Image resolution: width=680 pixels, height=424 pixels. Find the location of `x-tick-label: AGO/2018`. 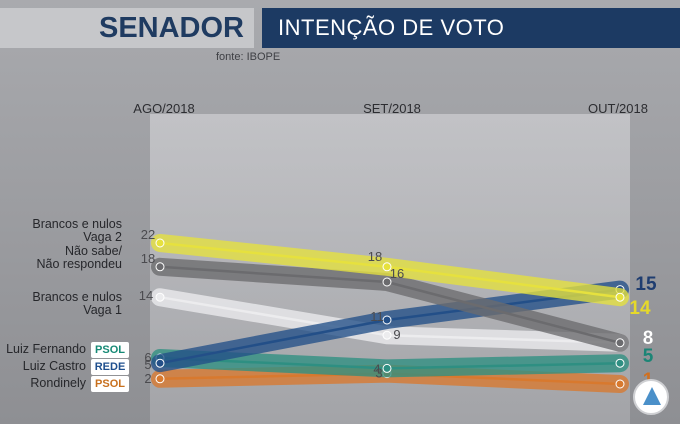

x-tick-label: AGO/2018 is located at coordinates (164, 108).